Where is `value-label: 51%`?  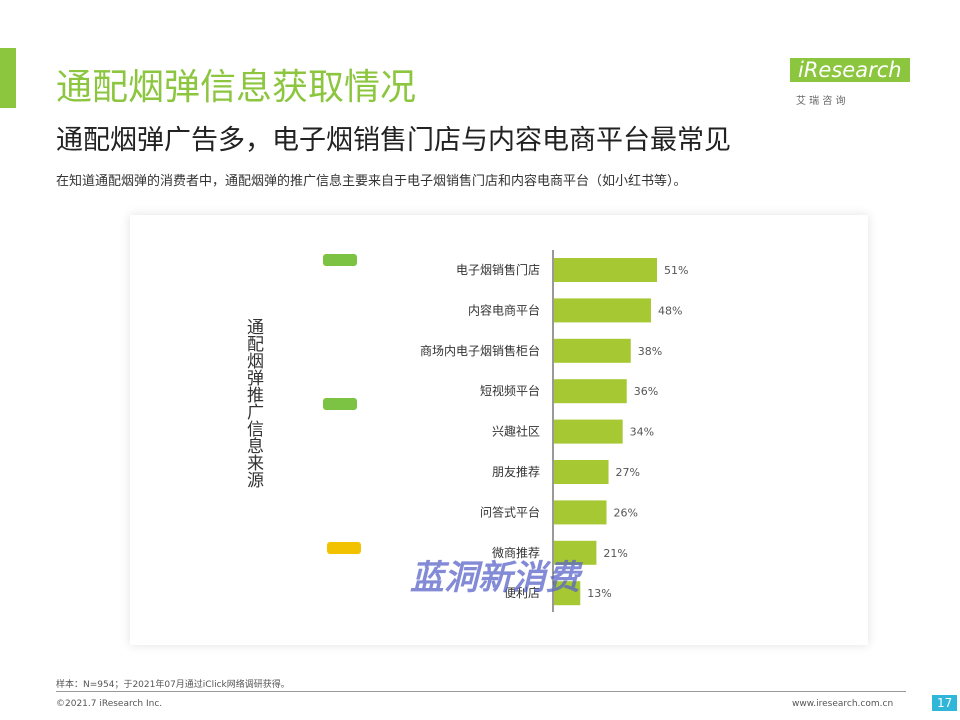
value-label: 51% is located at coordinates (676, 270).